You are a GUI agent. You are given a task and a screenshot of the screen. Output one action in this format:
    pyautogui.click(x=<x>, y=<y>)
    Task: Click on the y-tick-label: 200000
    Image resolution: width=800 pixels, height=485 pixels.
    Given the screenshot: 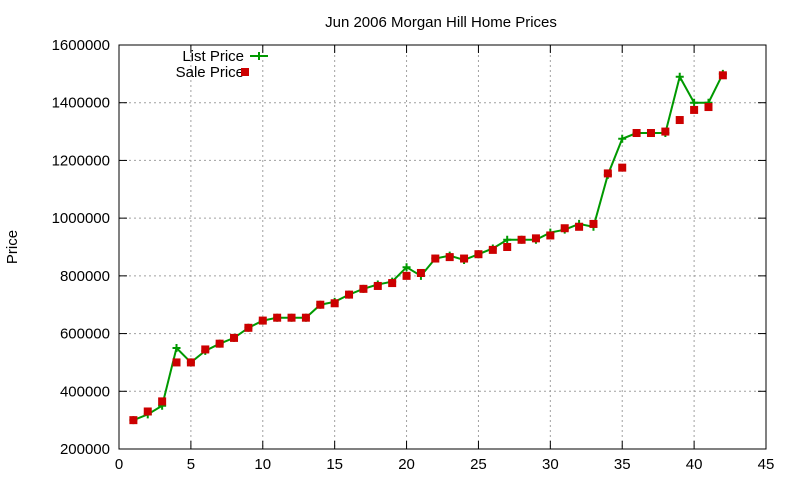 What is the action you would take?
    pyautogui.click(x=85, y=449)
    